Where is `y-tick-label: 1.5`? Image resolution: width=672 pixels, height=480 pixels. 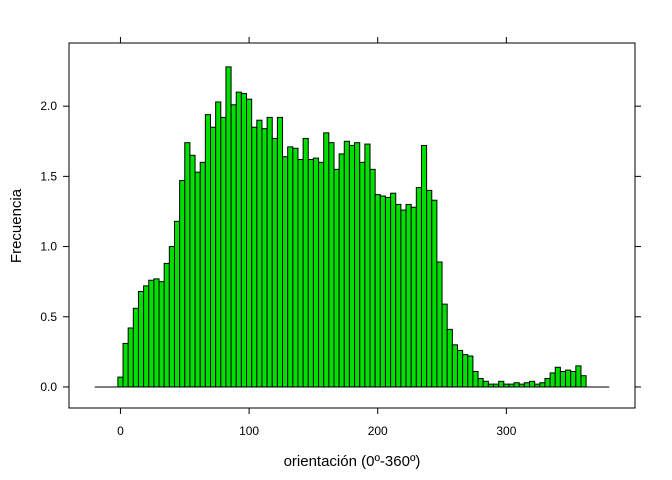
y-tick-label: 1.5 is located at coordinates (48, 176).